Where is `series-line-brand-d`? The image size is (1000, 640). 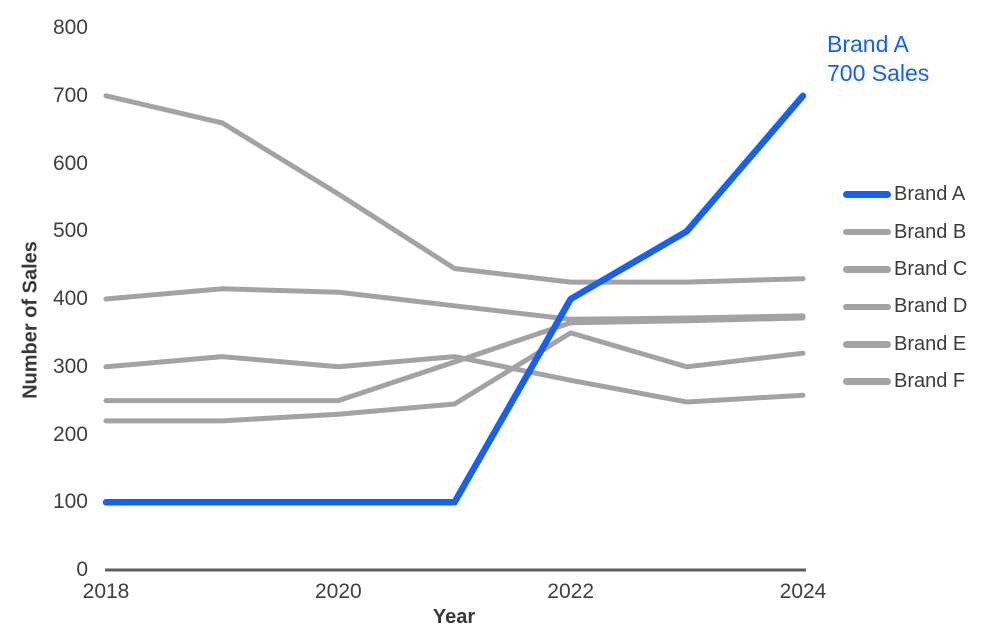 series-line-brand-d is located at coordinates (454, 379).